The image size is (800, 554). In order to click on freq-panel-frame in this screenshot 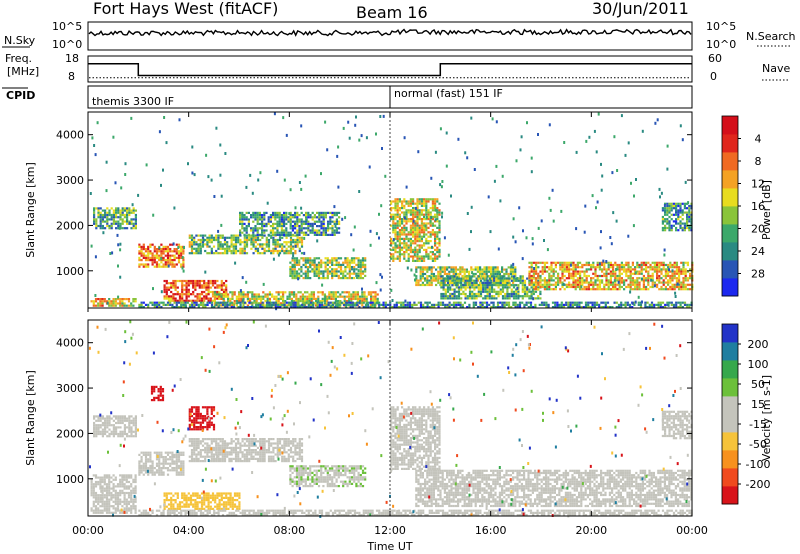, I will do `click(390, 69)`.